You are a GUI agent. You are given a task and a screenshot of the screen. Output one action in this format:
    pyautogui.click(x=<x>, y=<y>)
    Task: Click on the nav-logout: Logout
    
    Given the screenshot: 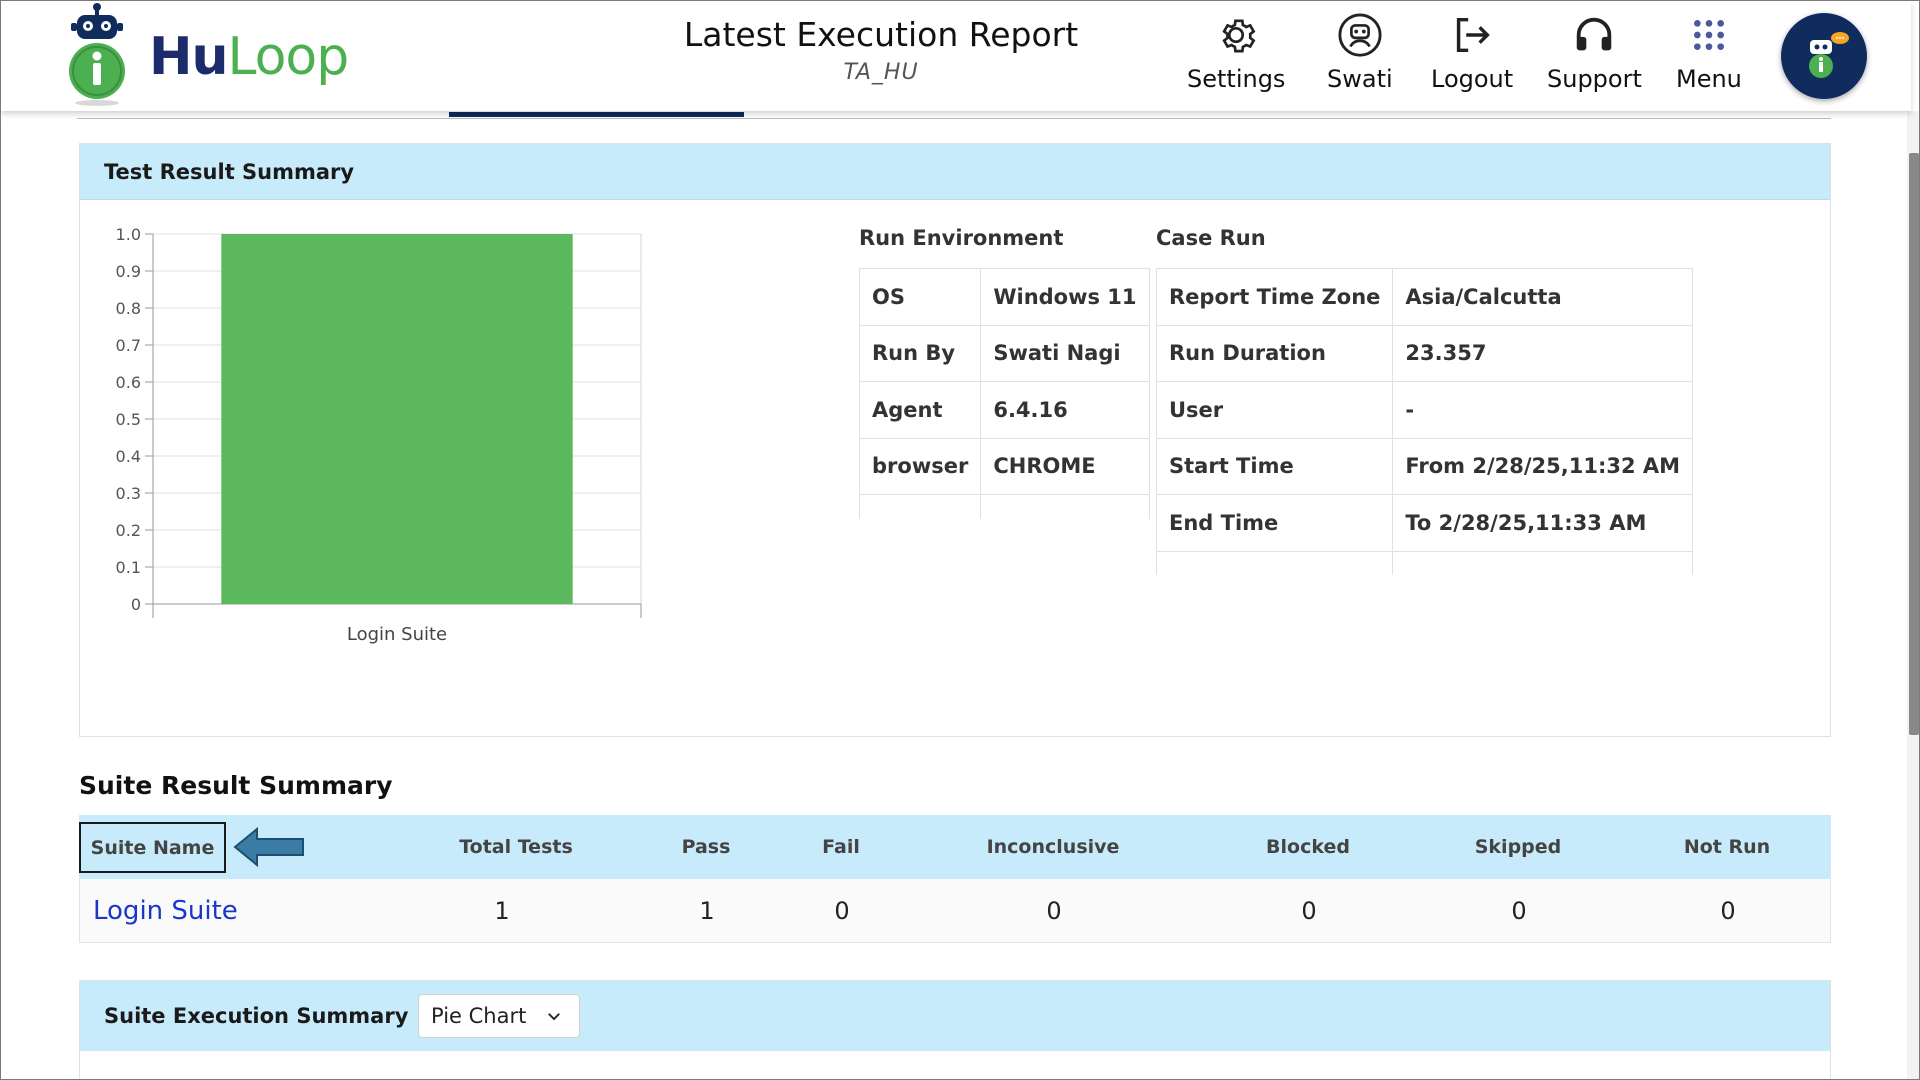 What is the action you would take?
    pyautogui.click(x=1472, y=51)
    